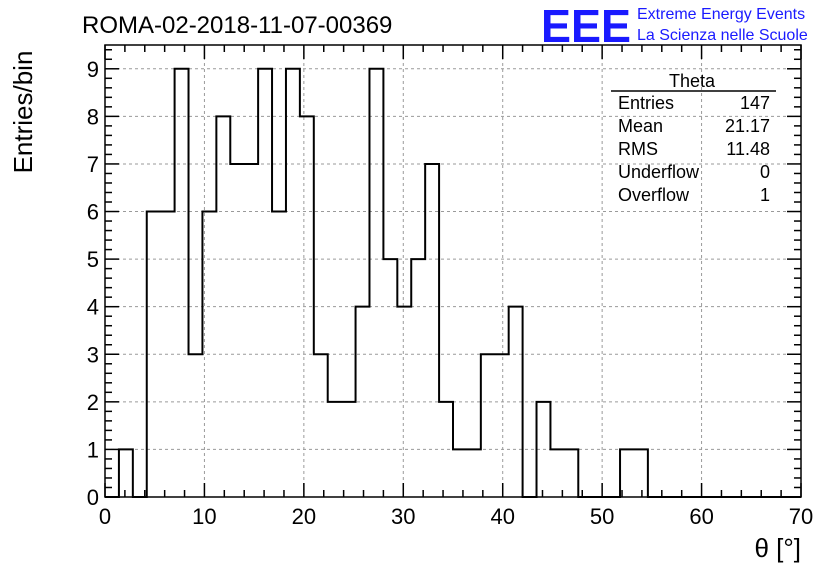 The image size is (836, 572). What do you see at coordinates (502, 516) in the screenshot?
I see `x-tick-label: 40` at bounding box center [502, 516].